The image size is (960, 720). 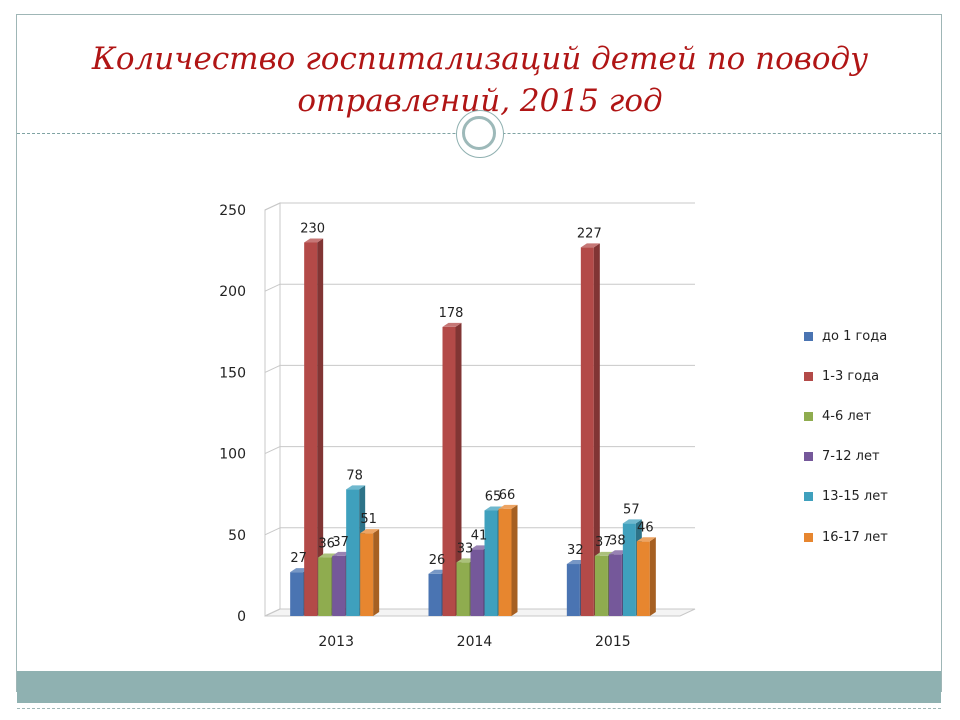 I want to click on data-label: 57, so click(x=631, y=509).